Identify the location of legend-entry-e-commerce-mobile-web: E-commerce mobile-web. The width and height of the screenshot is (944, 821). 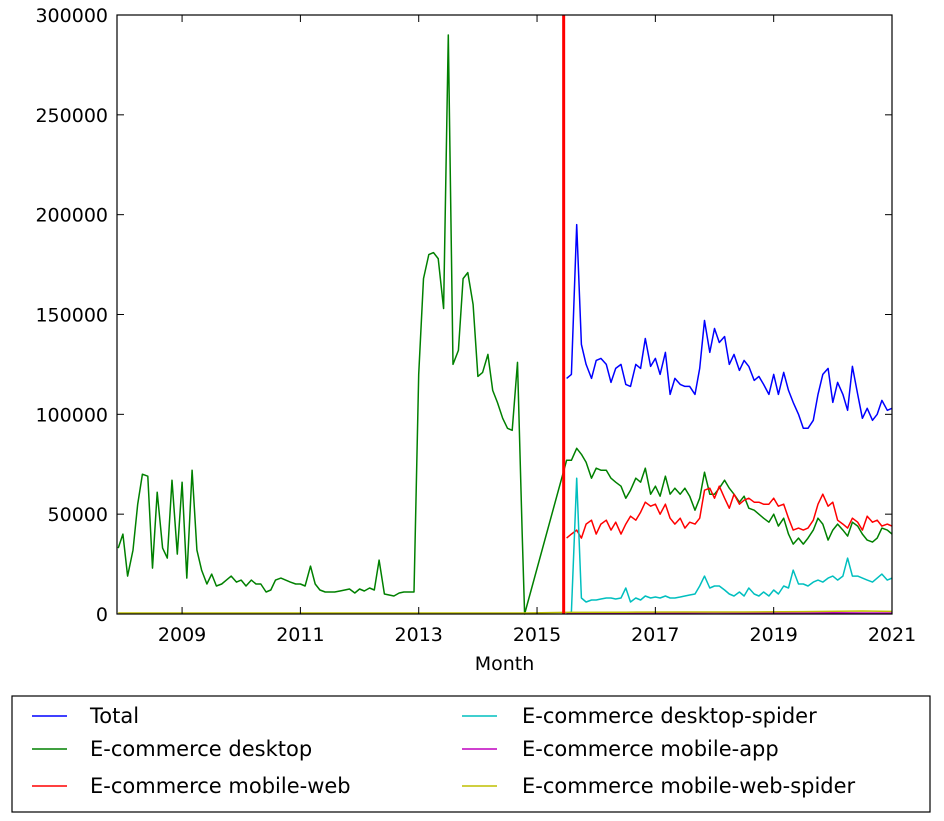
(191, 786).